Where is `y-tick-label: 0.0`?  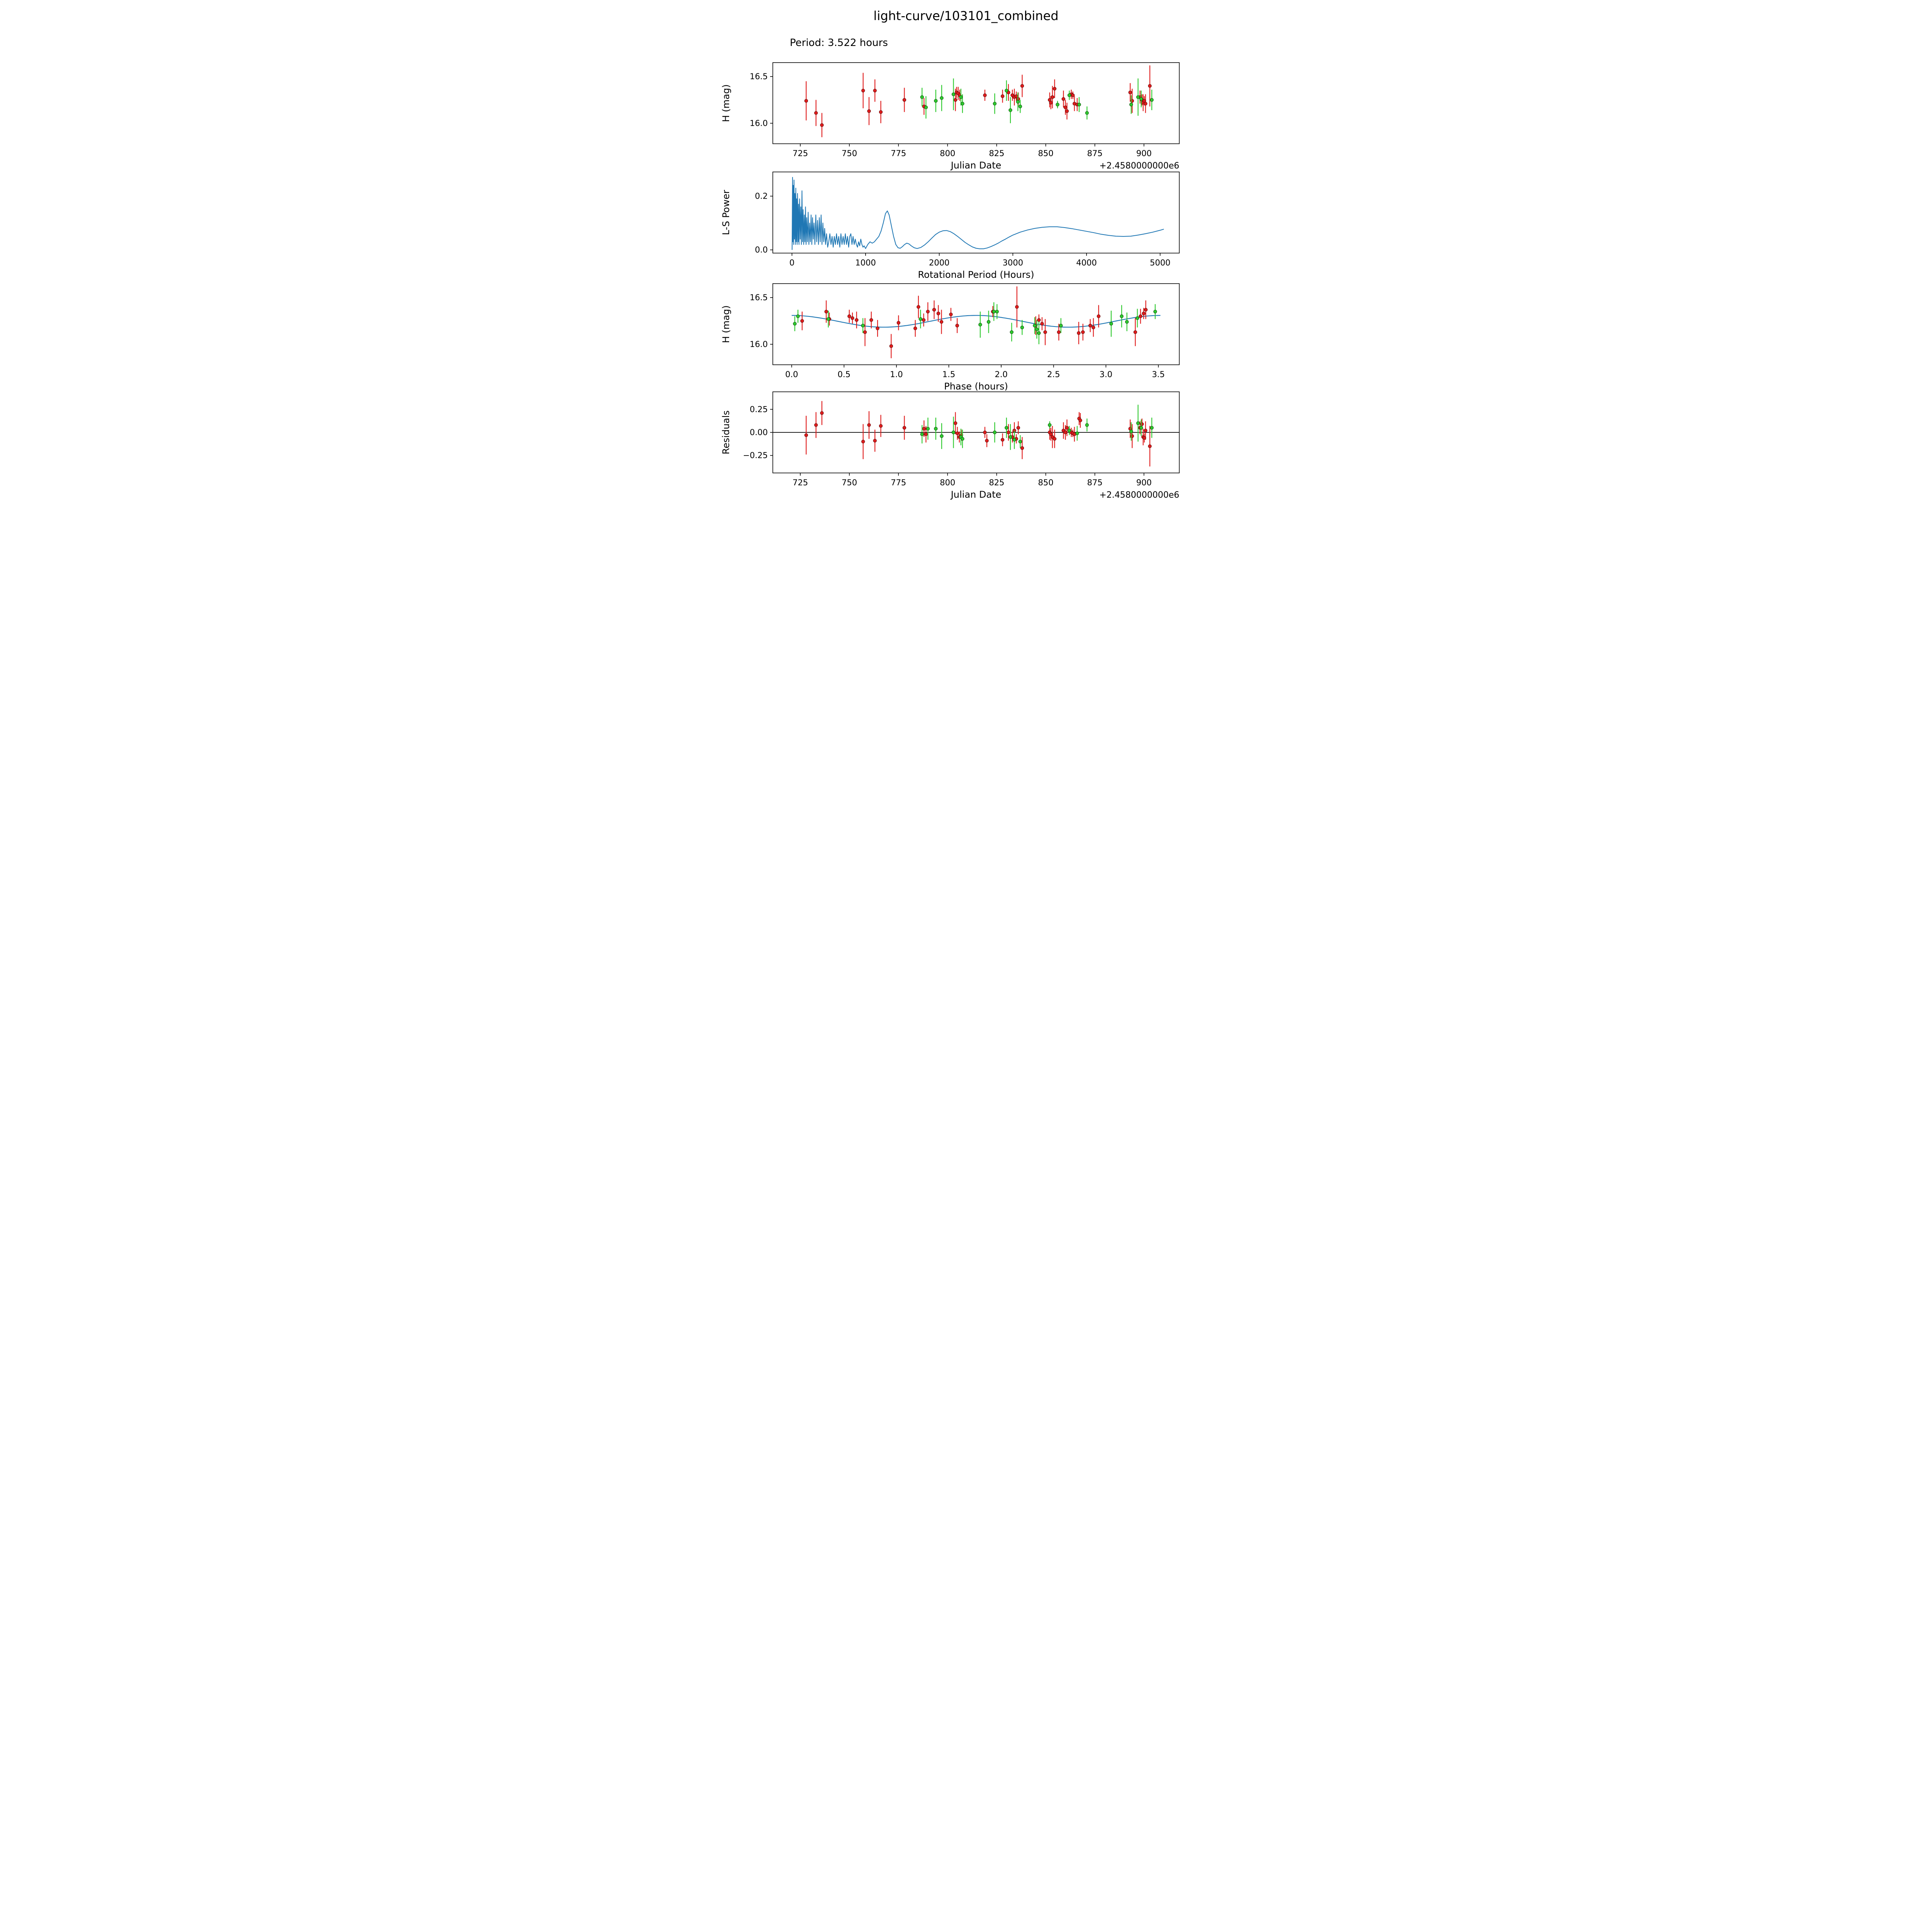
y-tick-label: 0.0 is located at coordinates (762, 250).